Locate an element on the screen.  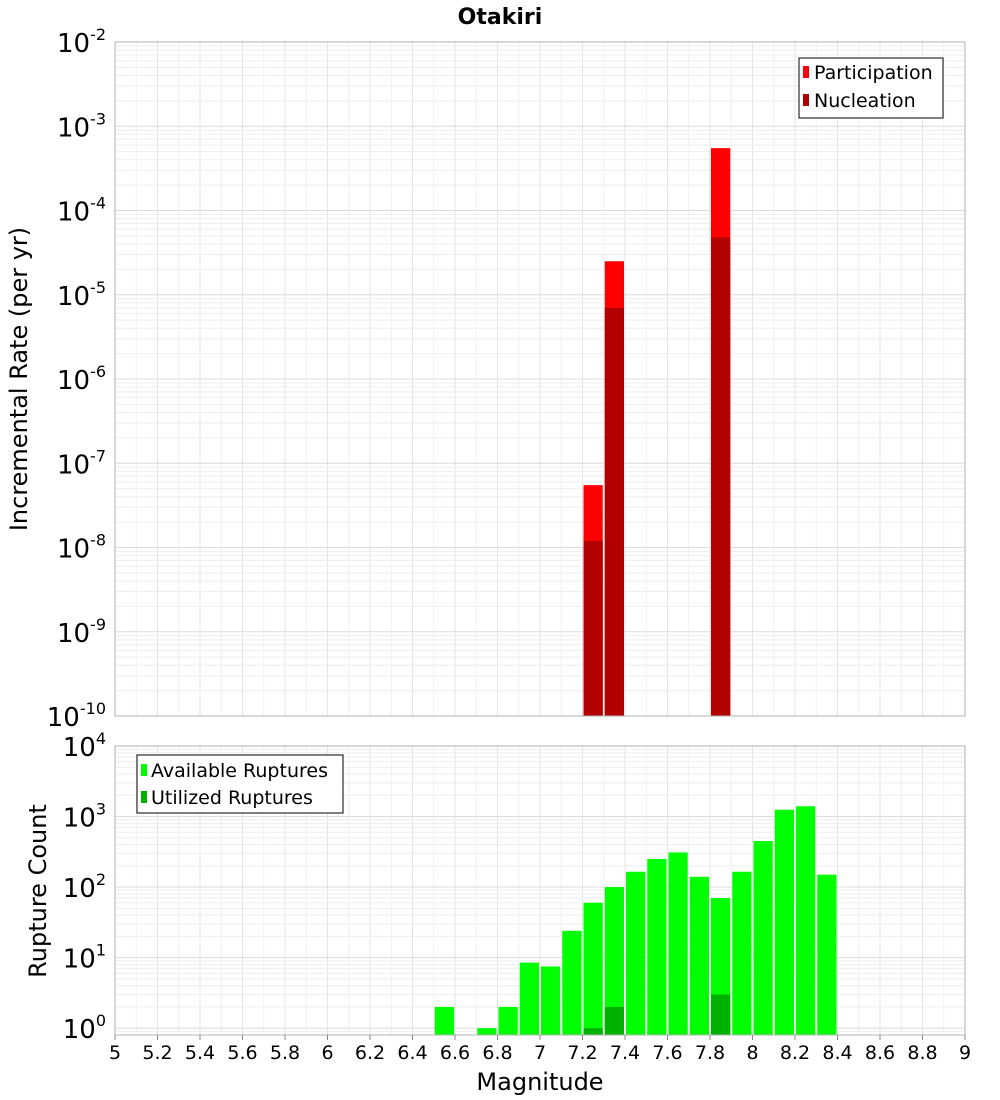
bottom-y-tick-label: 10² is located at coordinates (84, 887).